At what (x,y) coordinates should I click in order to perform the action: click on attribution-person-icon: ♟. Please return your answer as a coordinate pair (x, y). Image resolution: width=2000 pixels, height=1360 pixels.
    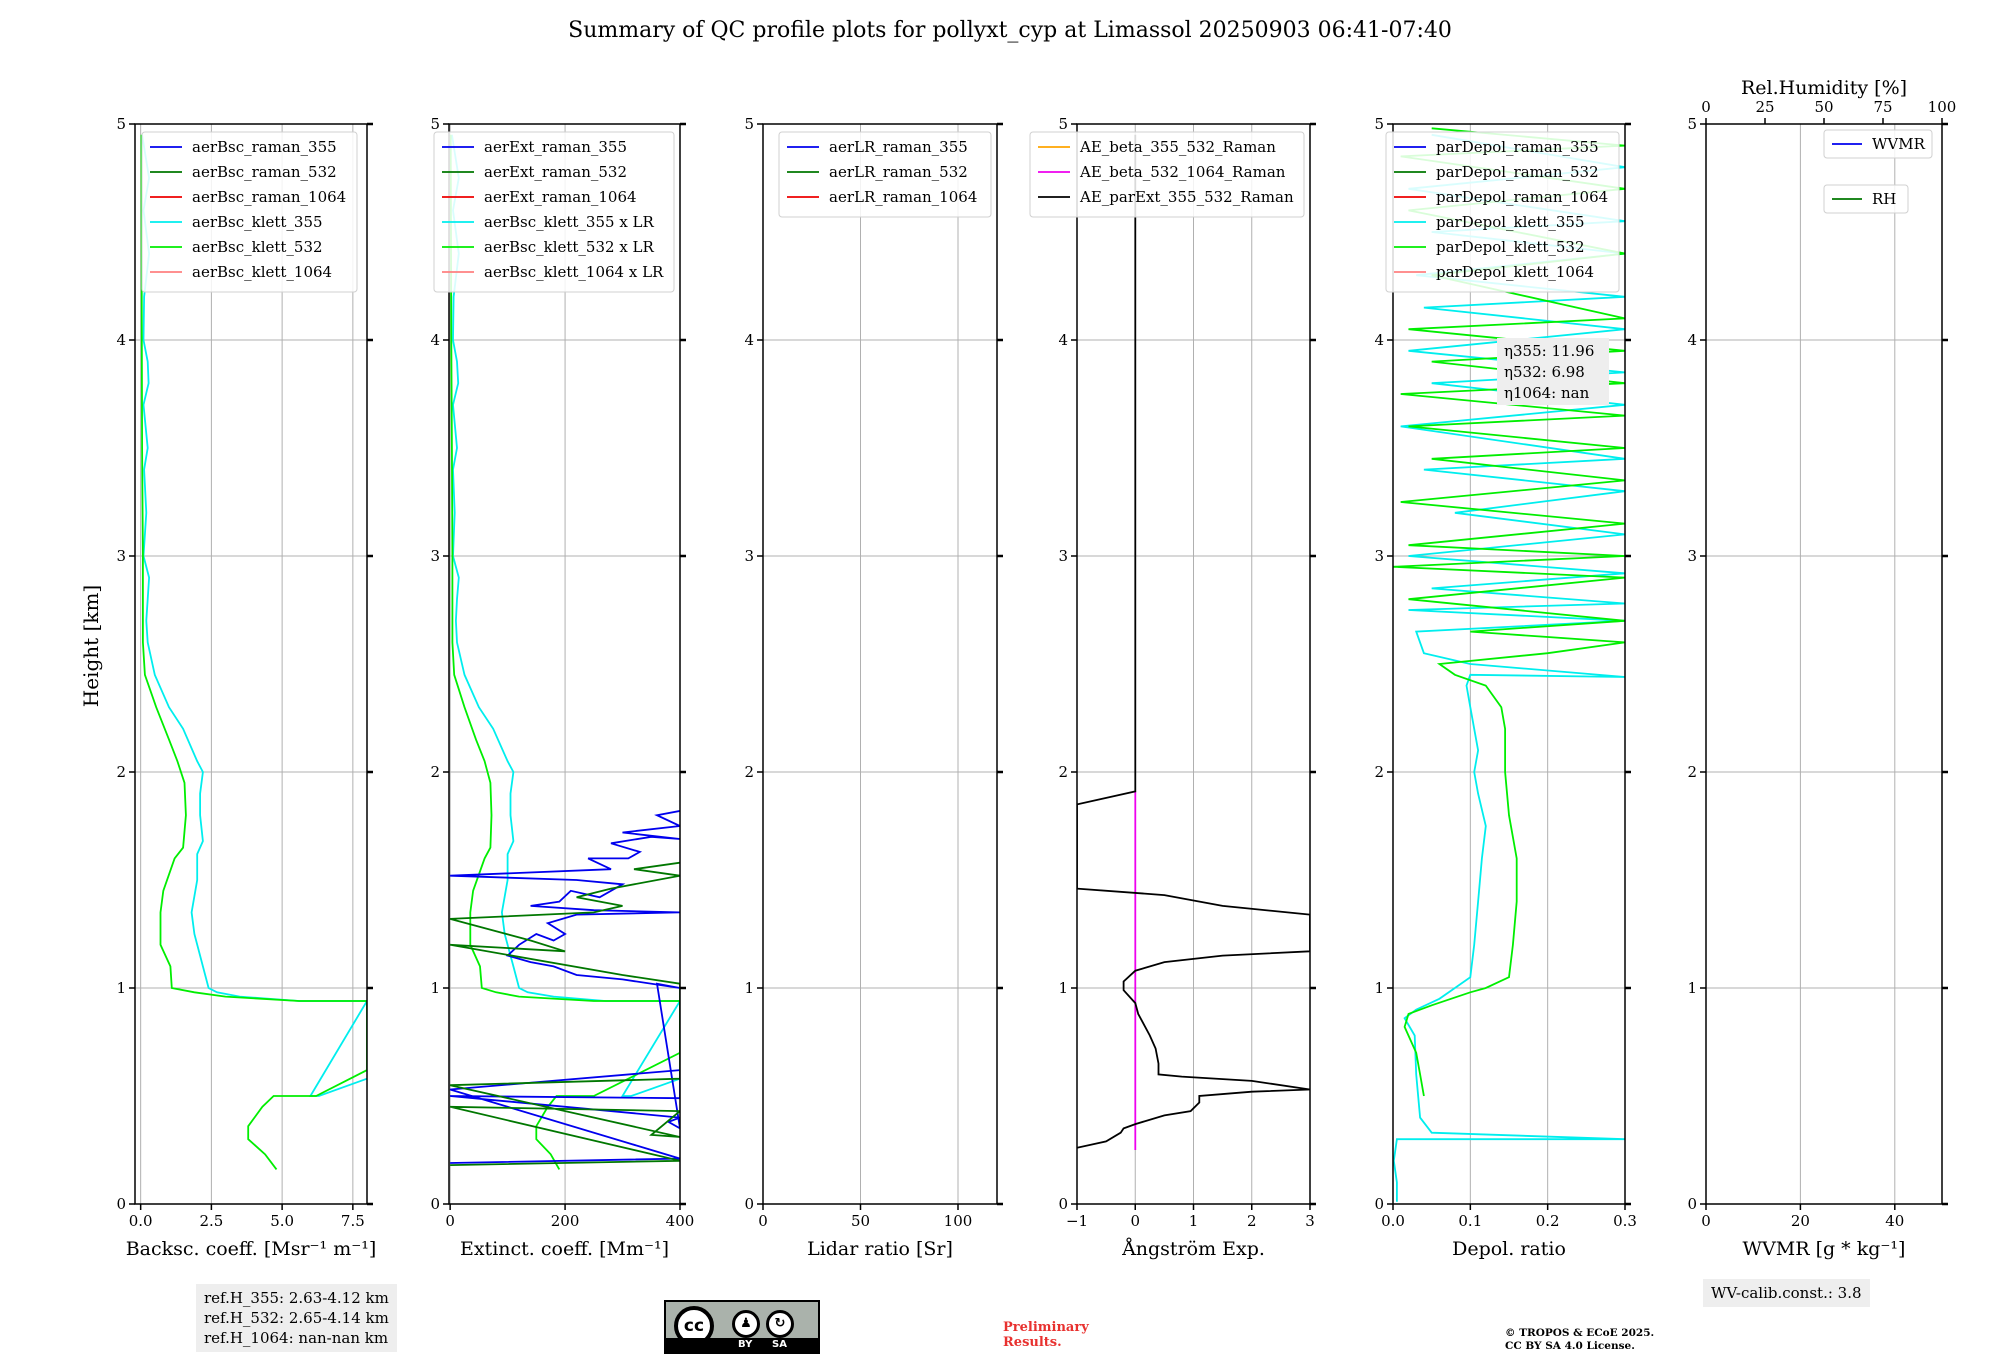
    Looking at the image, I should click on (746, 1324).